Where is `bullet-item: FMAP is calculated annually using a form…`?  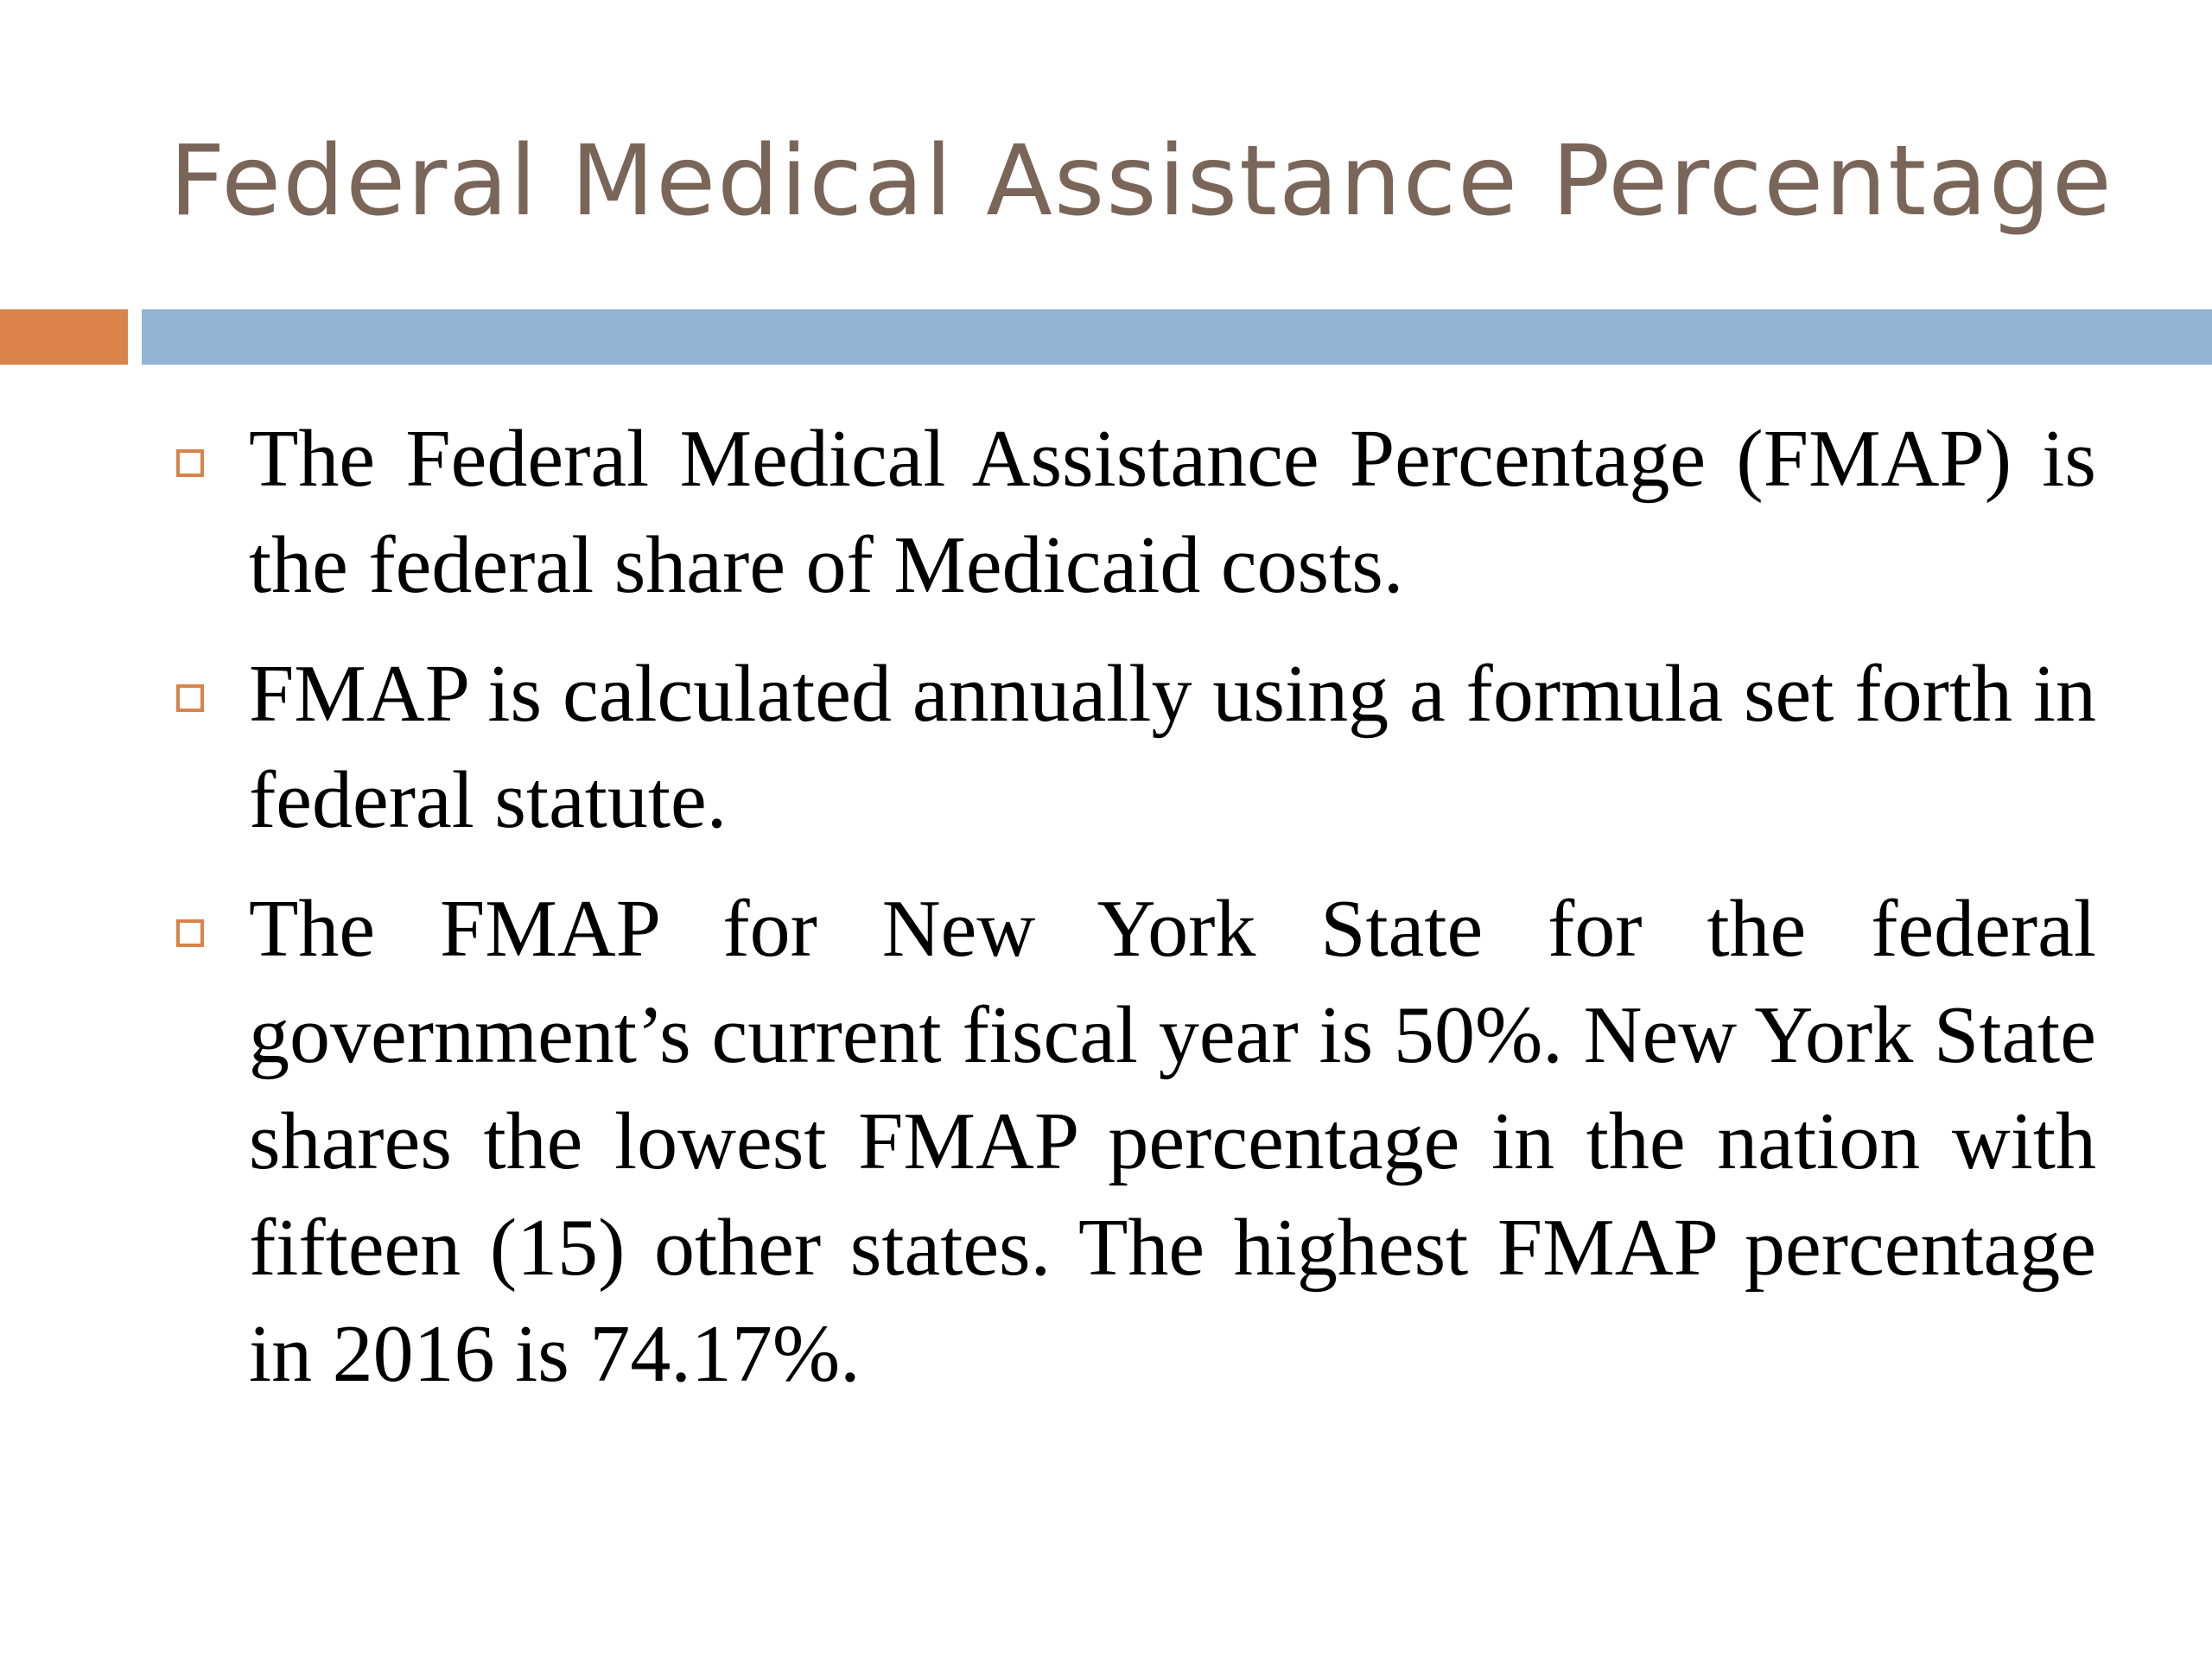 bullet-item: FMAP is calculated annually using a form… is located at coordinates (1132, 747).